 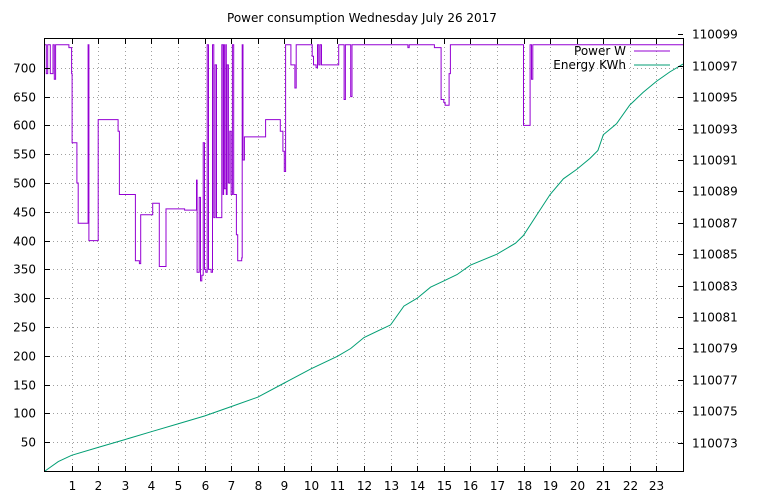 I want to click on x-tick-label: 2, so click(x=99, y=486).